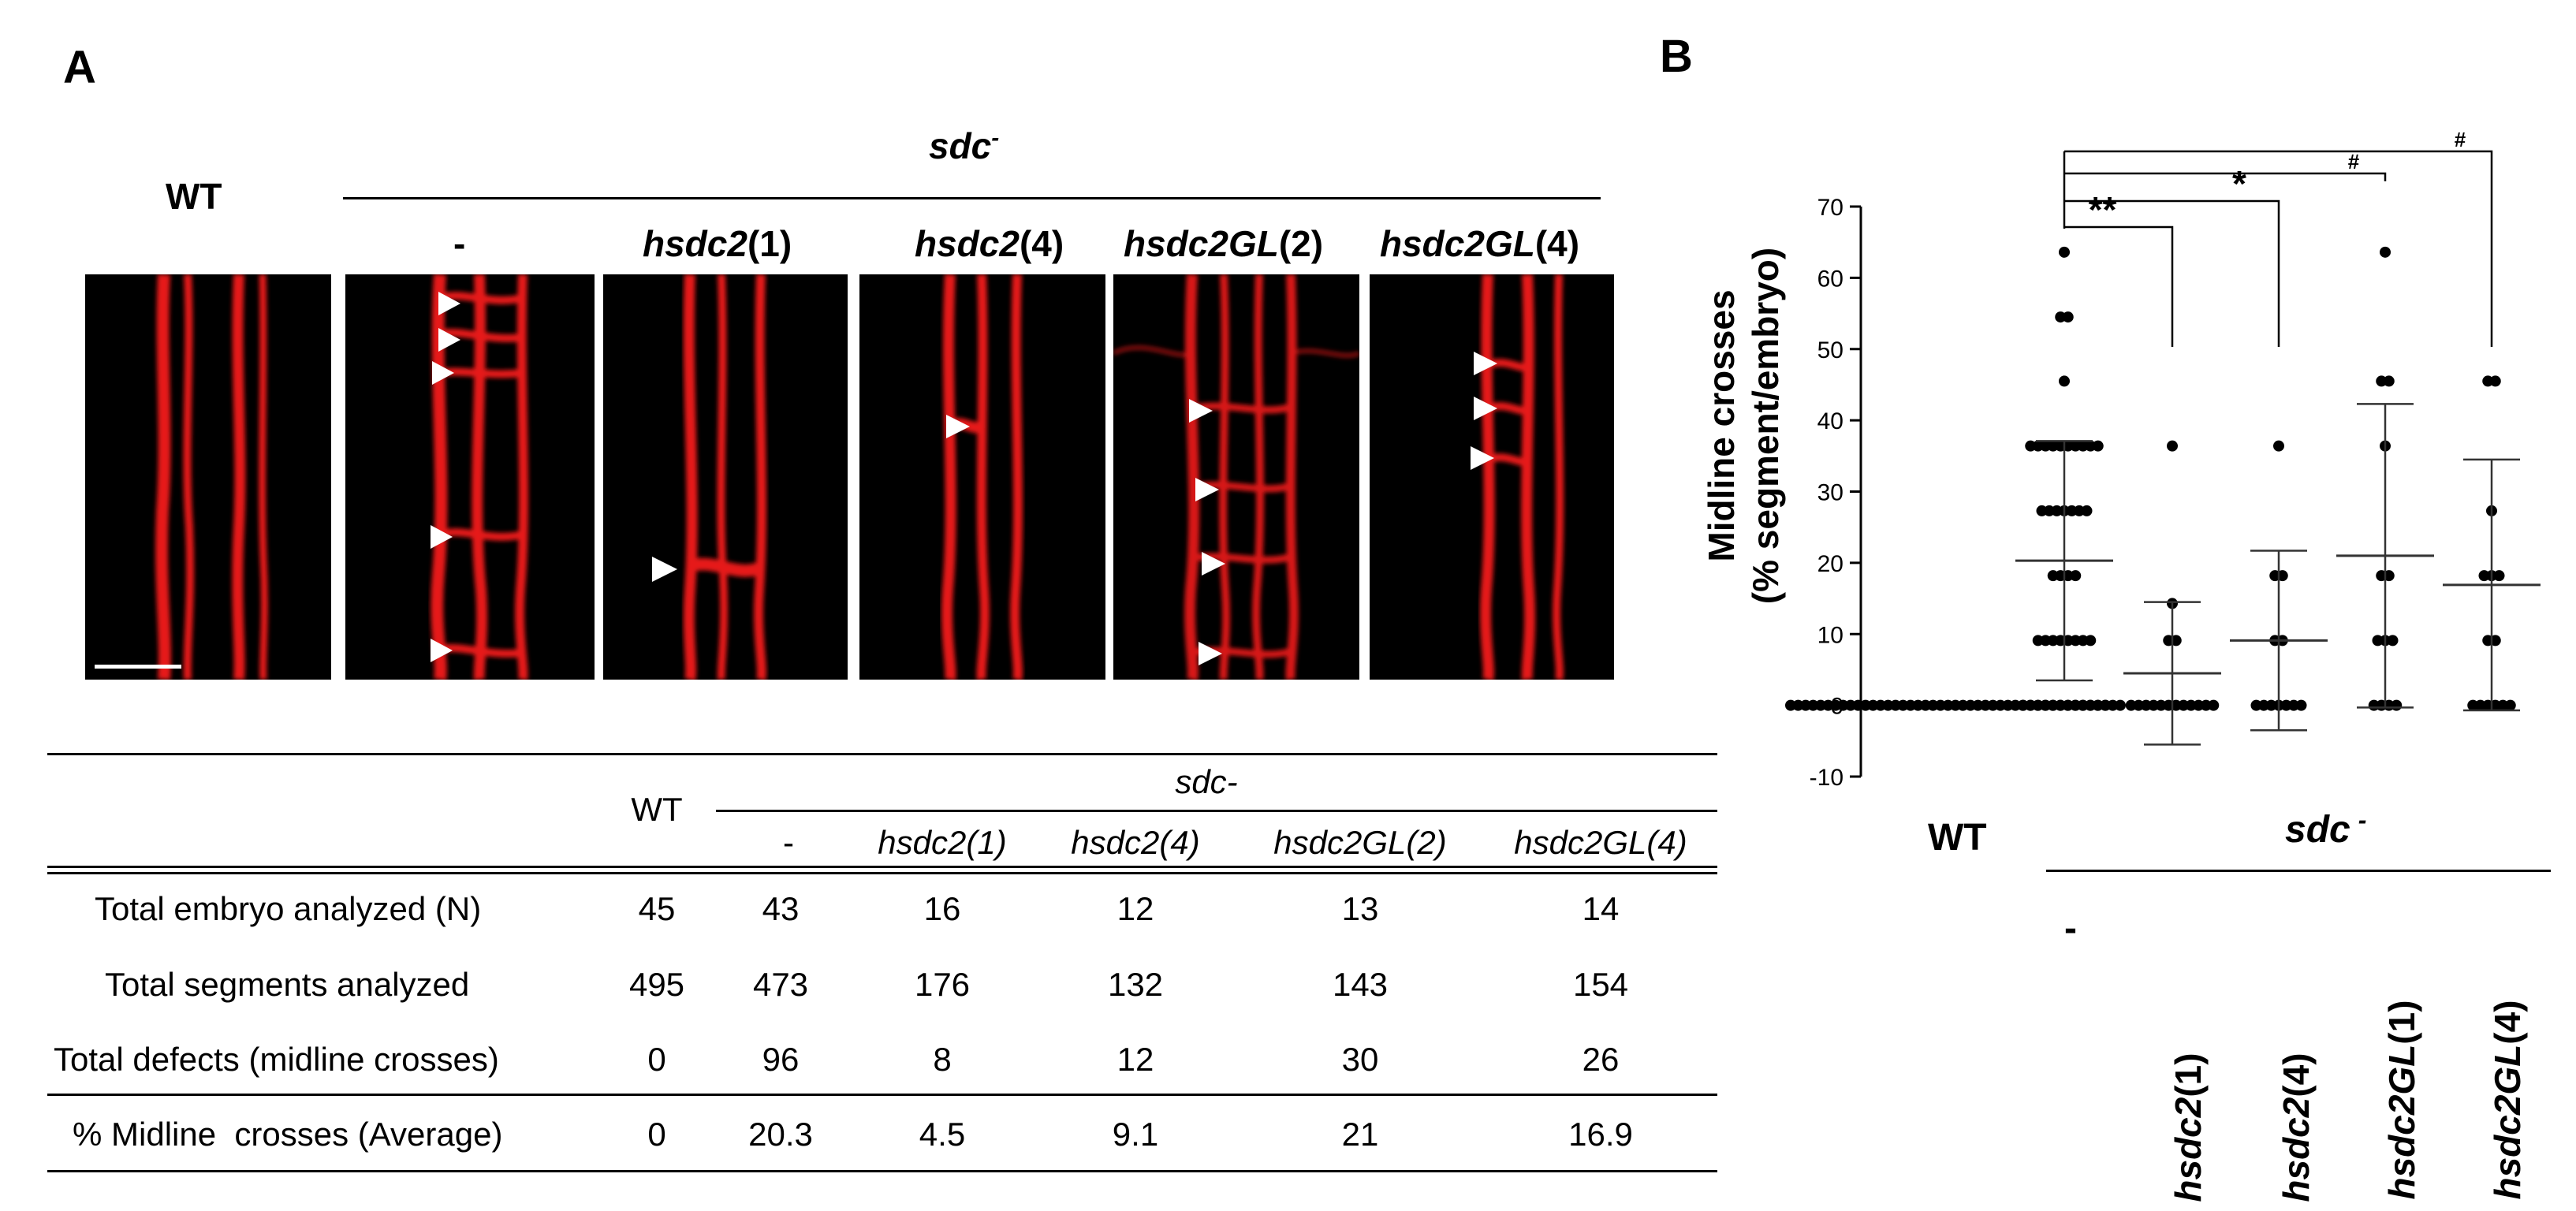 The width and height of the screenshot is (2576, 1211). Describe the element at coordinates (961, 145) in the screenshot. I see `sdc-header-text: sdc` at that location.